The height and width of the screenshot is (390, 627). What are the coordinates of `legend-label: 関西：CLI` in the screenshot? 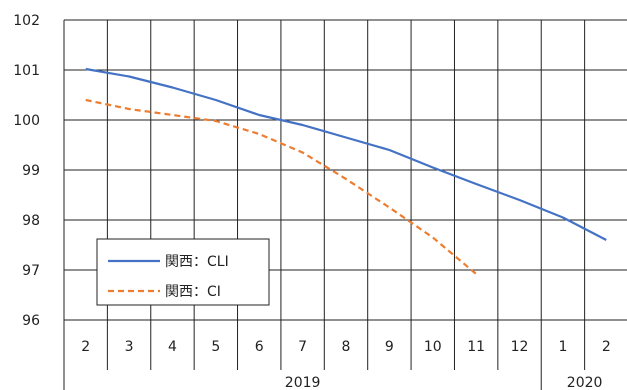 It's located at (197, 262).